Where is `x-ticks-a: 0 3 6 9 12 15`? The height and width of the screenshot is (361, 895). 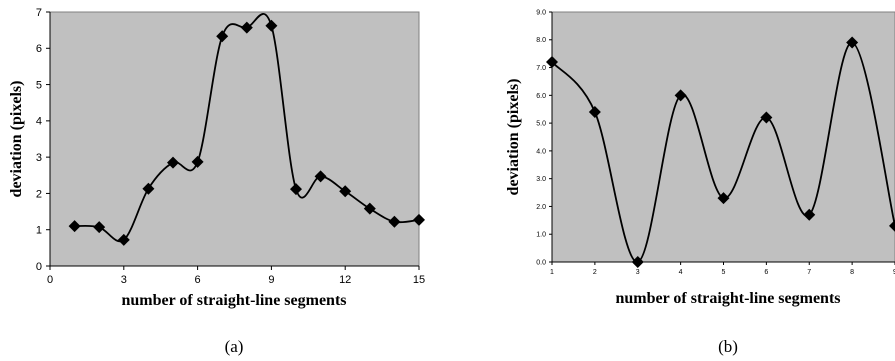
x-ticks-a: 0 3 6 9 12 15 is located at coordinates (236, 276).